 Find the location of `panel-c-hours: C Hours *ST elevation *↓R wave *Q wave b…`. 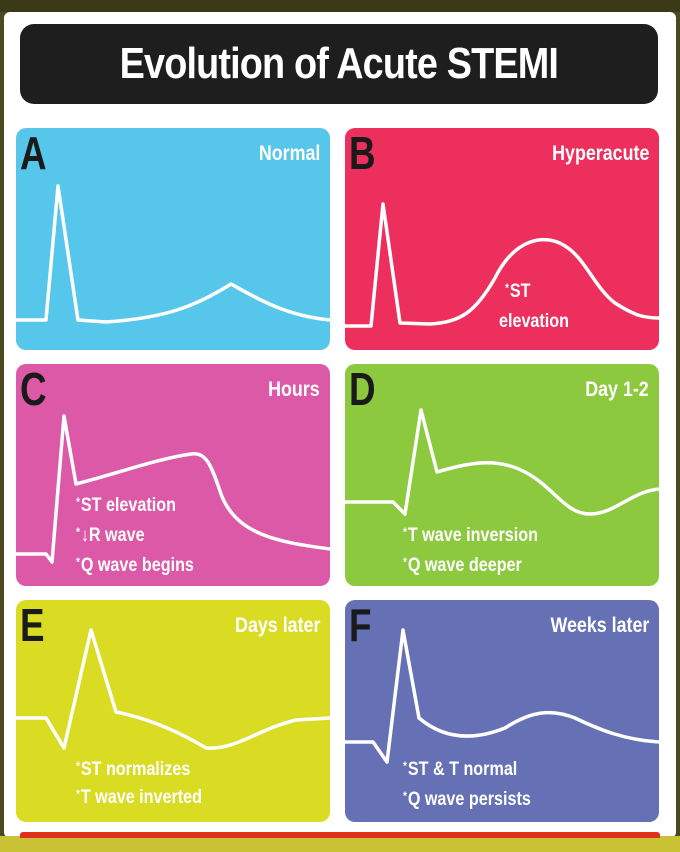

panel-c-hours: C Hours *ST elevation *↓R wave *Q wave b… is located at coordinates (173, 475).